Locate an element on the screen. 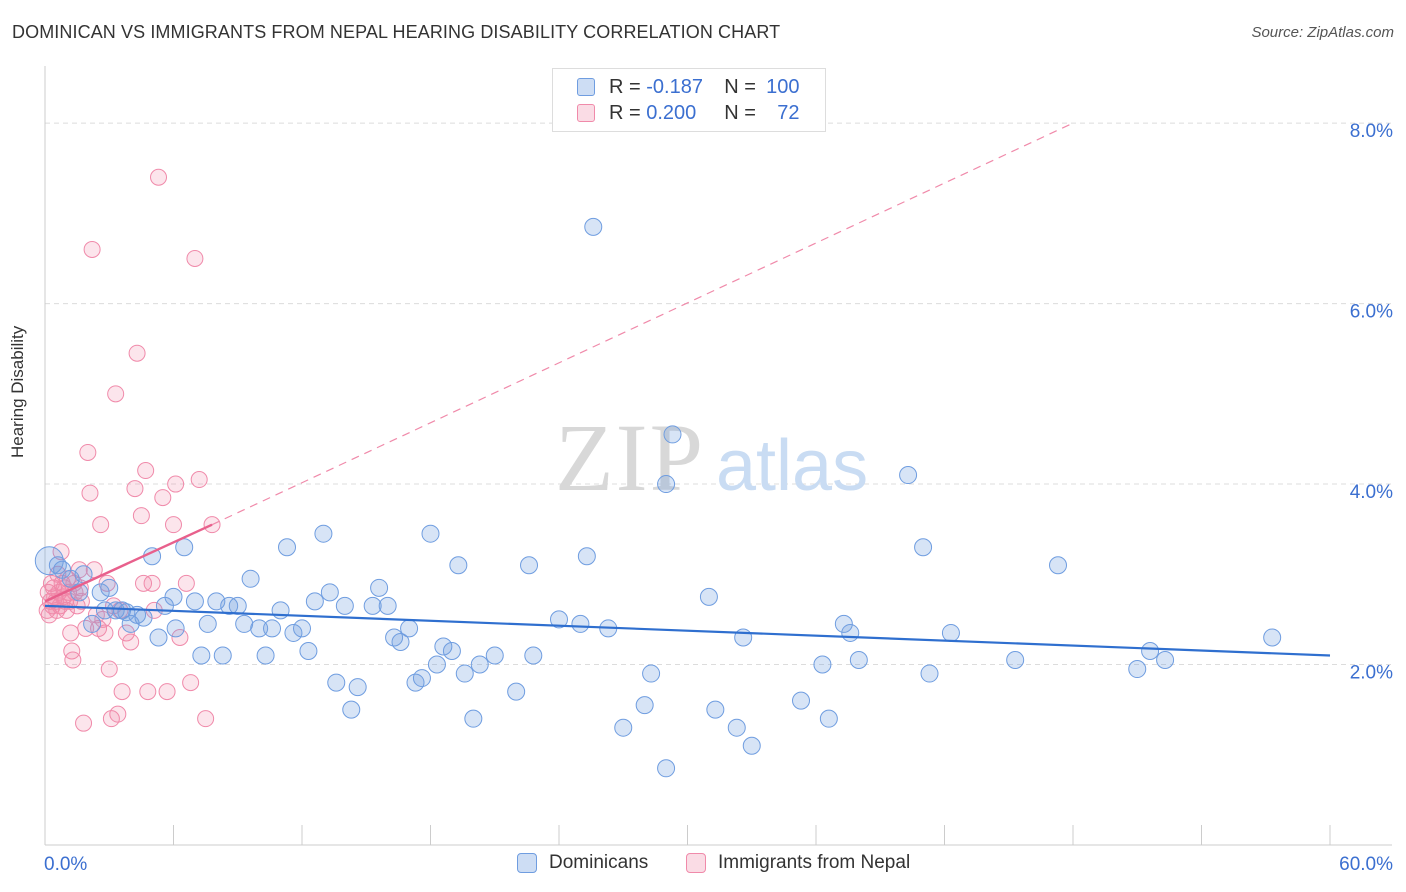 The width and height of the screenshot is (1406, 892). legend-row-nepal: R = 0.200 N = 72 is located at coordinates (688, 113).